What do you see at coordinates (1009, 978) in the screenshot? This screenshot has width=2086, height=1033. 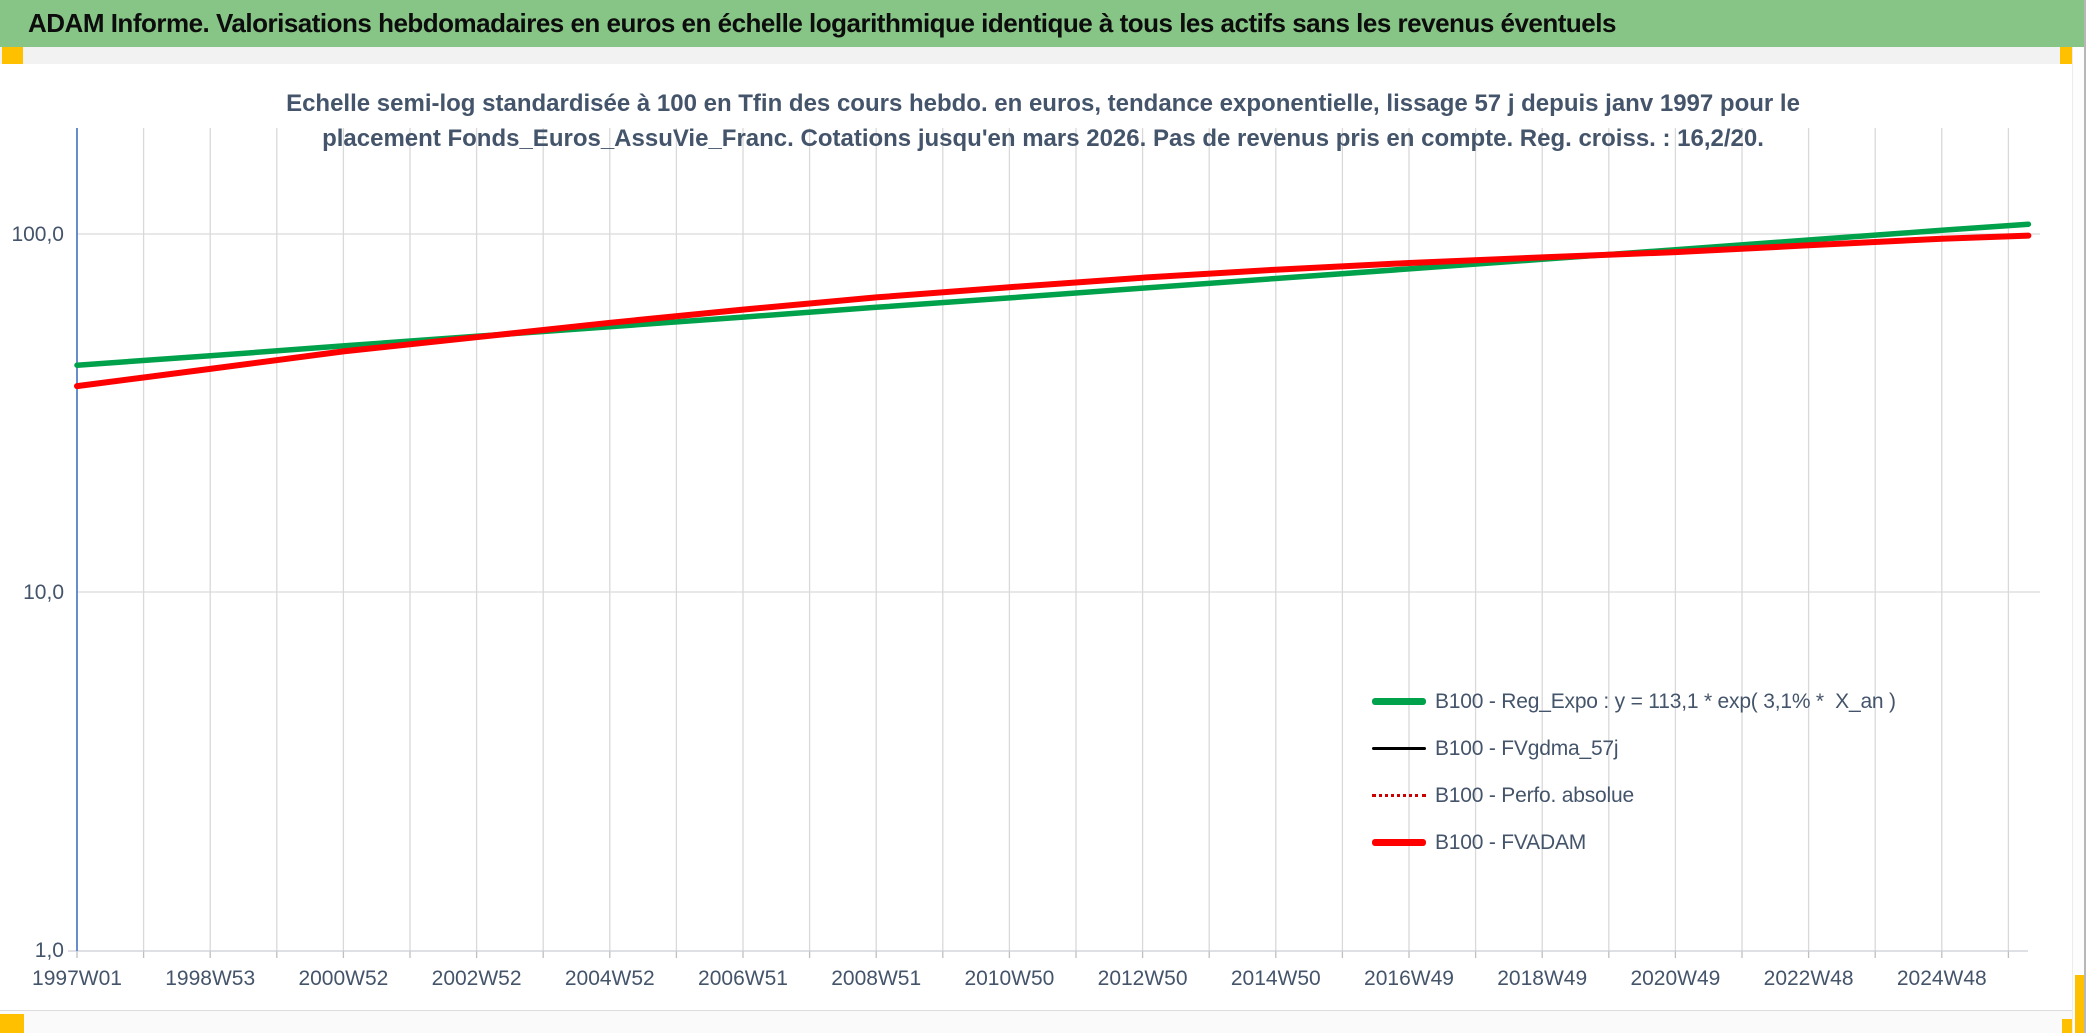 I see `x-tick-label: 2010W50` at bounding box center [1009, 978].